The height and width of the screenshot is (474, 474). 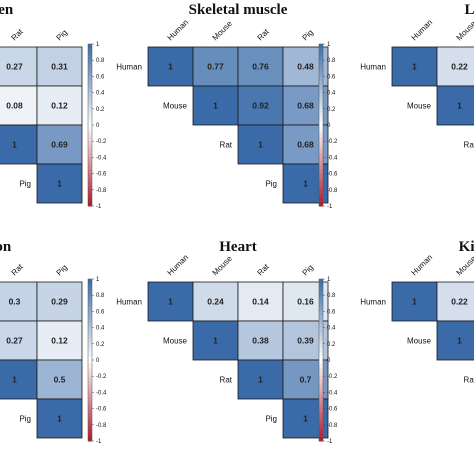 What do you see at coordinates (264, 35) in the screenshot?
I see `skeletal-muscle-col-label: Rat` at bounding box center [264, 35].